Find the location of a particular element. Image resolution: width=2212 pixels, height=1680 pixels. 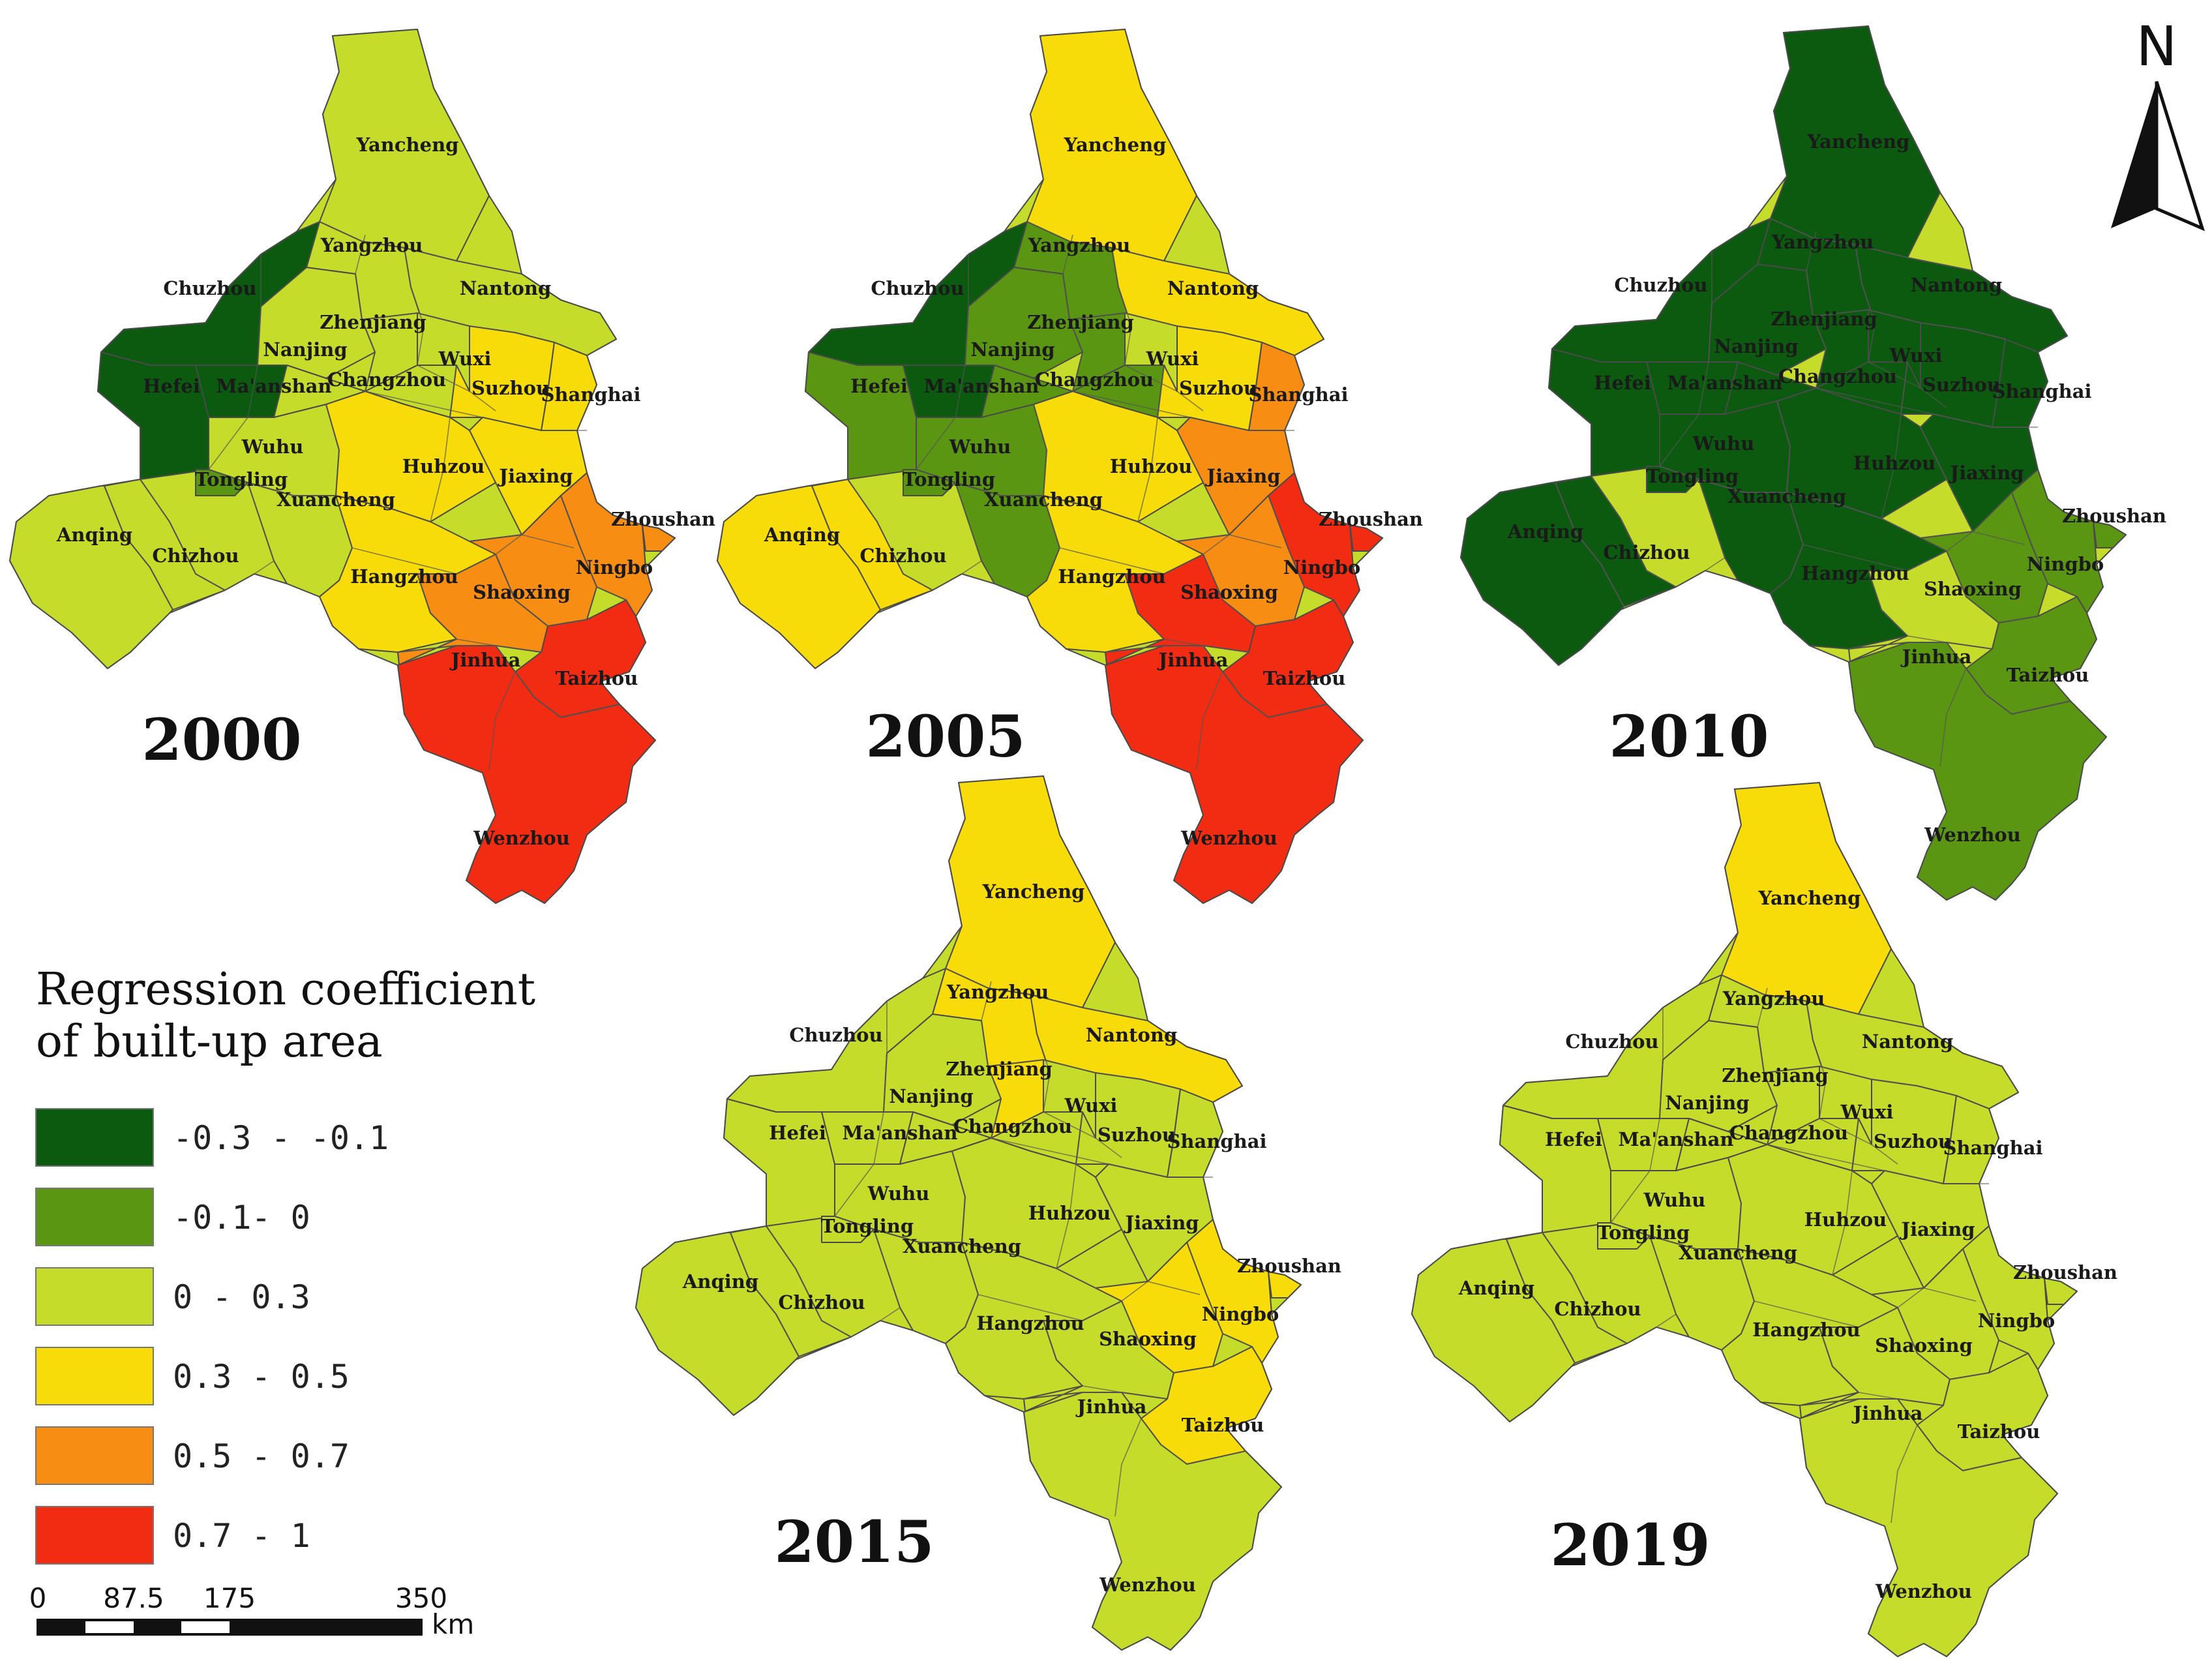

scale-unit: km is located at coordinates (453, 1624).